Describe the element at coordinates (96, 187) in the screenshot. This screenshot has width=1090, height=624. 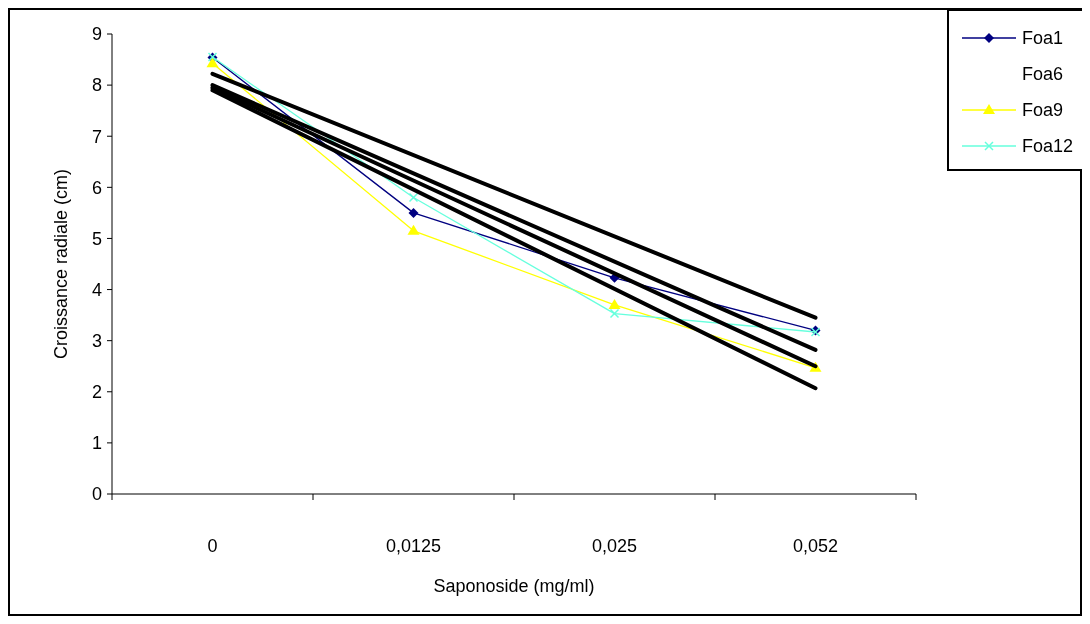
I see `y-tick-label: 6` at that location.